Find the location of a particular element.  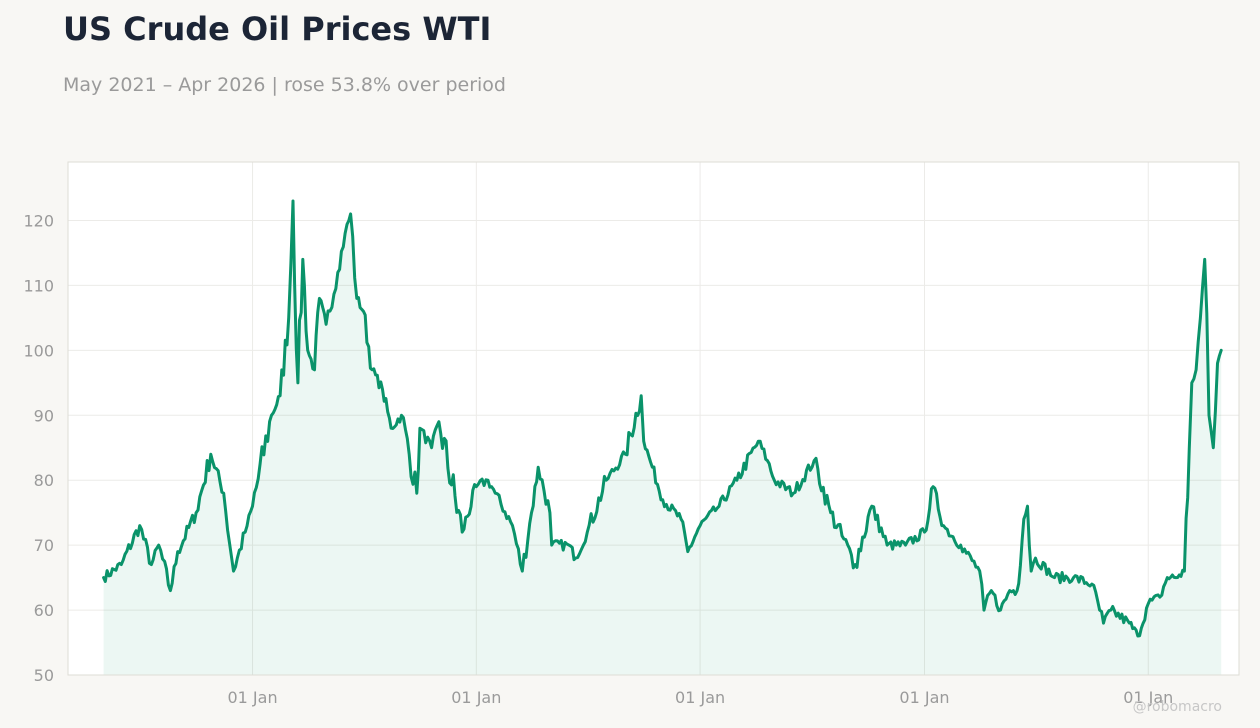

y-tick-label: 100 is located at coordinates (38, 350).